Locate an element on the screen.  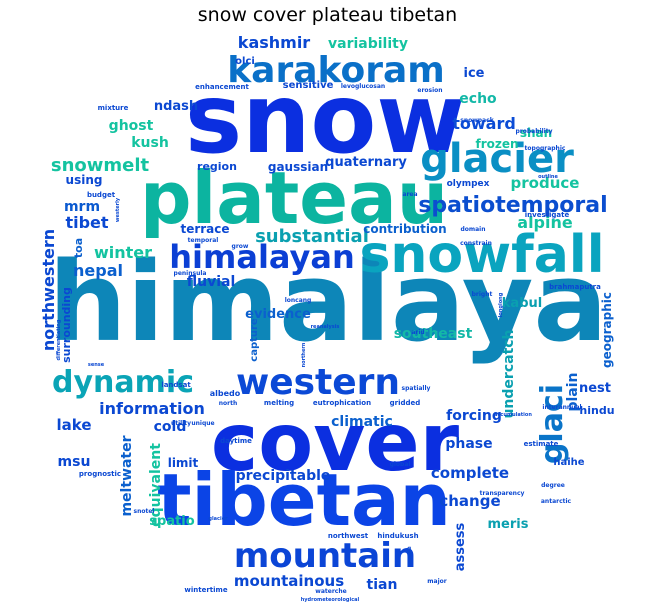
word-major: major is located at coordinates (436, 581).